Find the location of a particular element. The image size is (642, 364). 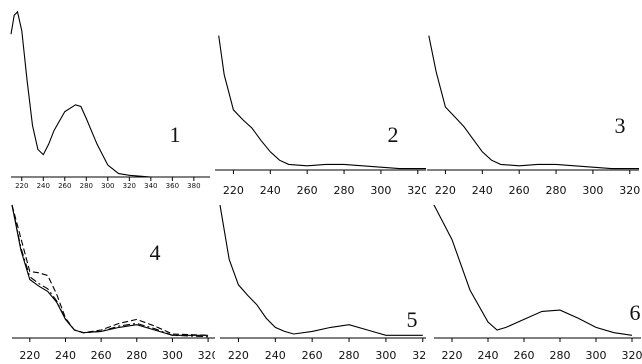

panel-number: 4 is located at coordinates (155, 252).